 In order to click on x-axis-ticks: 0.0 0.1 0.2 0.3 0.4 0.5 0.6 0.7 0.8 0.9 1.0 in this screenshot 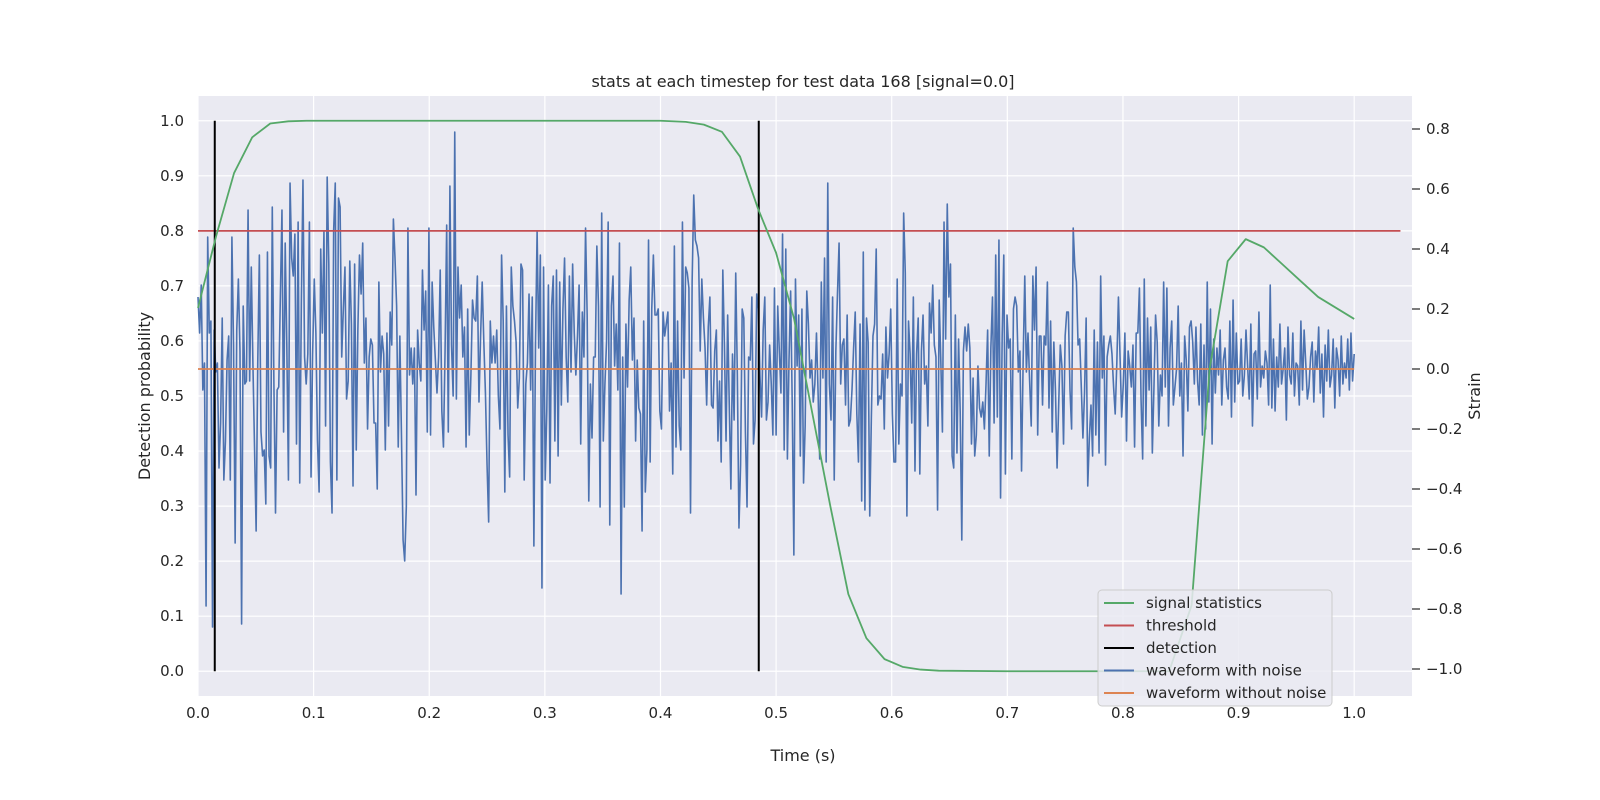, I will do `click(776, 713)`.